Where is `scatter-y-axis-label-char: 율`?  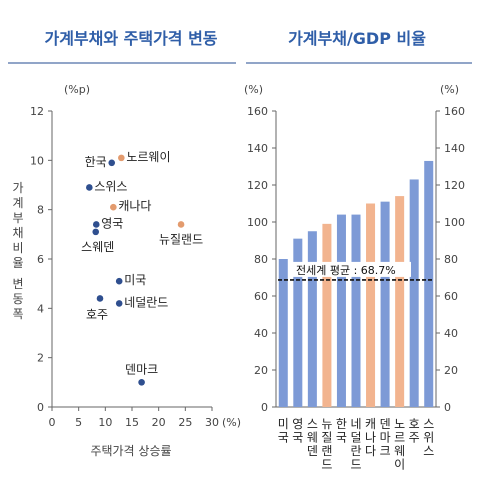
scatter-y-axis-label-char: 율 is located at coordinates (17, 263).